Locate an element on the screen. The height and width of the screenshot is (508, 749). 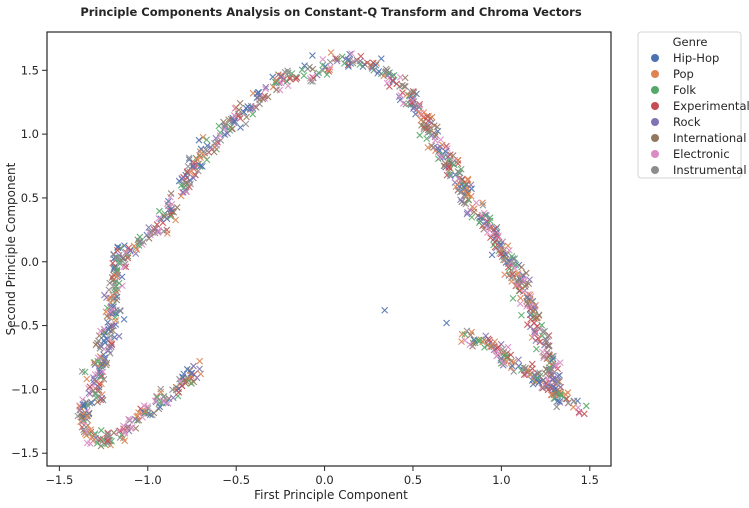
legend-marker is located at coordinates (655, 170).